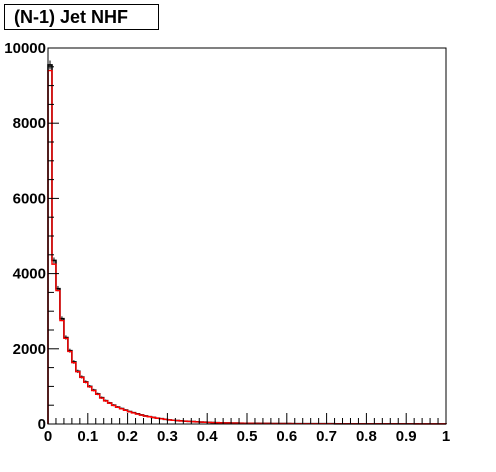  Describe the element at coordinates (25, 48) in the screenshot. I see `y-tick-label: 10000` at that location.